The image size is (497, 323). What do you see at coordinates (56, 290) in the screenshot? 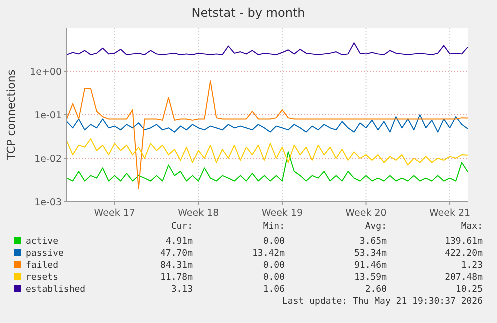
I see `legend-label: established` at bounding box center [56, 290].